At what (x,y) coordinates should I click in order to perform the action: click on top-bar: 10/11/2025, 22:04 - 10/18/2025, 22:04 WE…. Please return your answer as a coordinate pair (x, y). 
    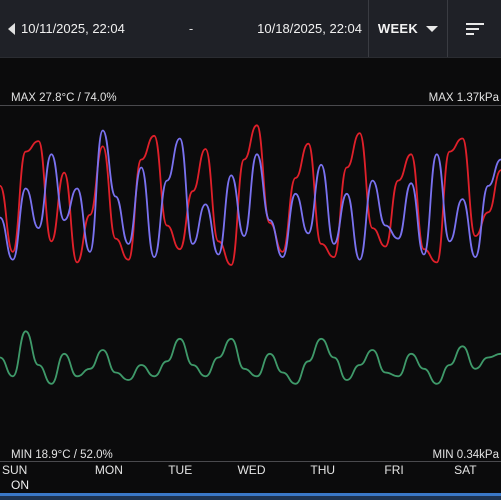
    Looking at the image, I should click on (250, 29).